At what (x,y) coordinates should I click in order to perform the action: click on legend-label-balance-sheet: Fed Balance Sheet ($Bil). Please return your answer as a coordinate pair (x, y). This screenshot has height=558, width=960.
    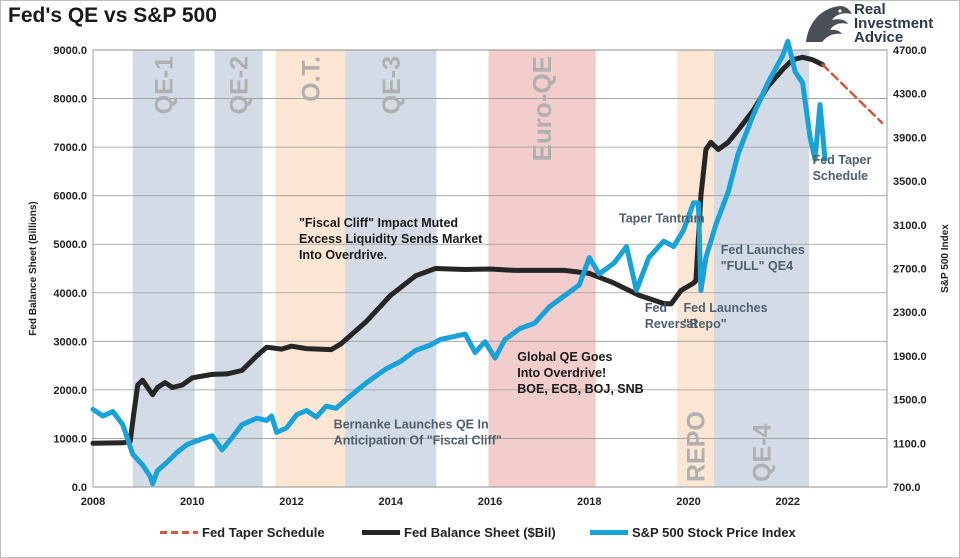
    Looking at the image, I should click on (480, 532).